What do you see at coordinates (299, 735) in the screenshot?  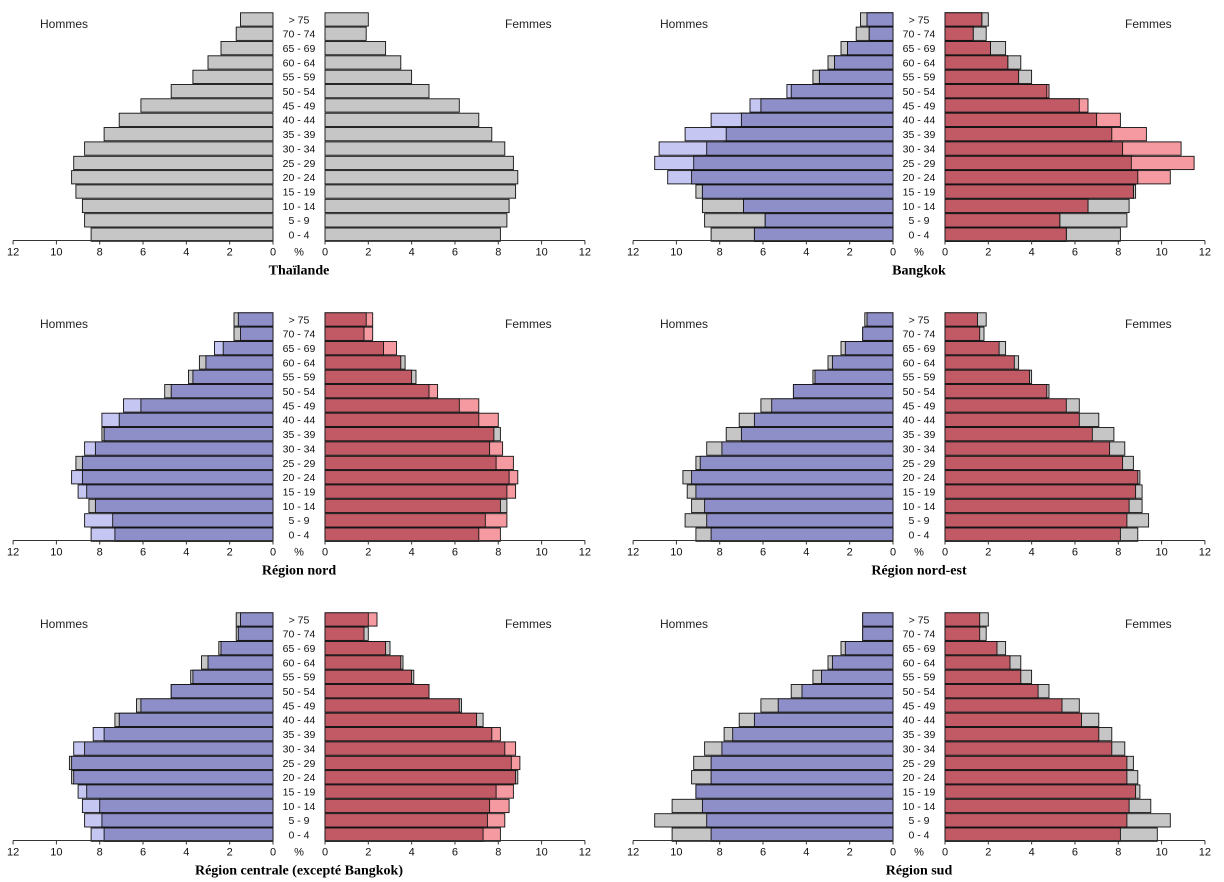 I see `age-group-label: 35 - 39` at bounding box center [299, 735].